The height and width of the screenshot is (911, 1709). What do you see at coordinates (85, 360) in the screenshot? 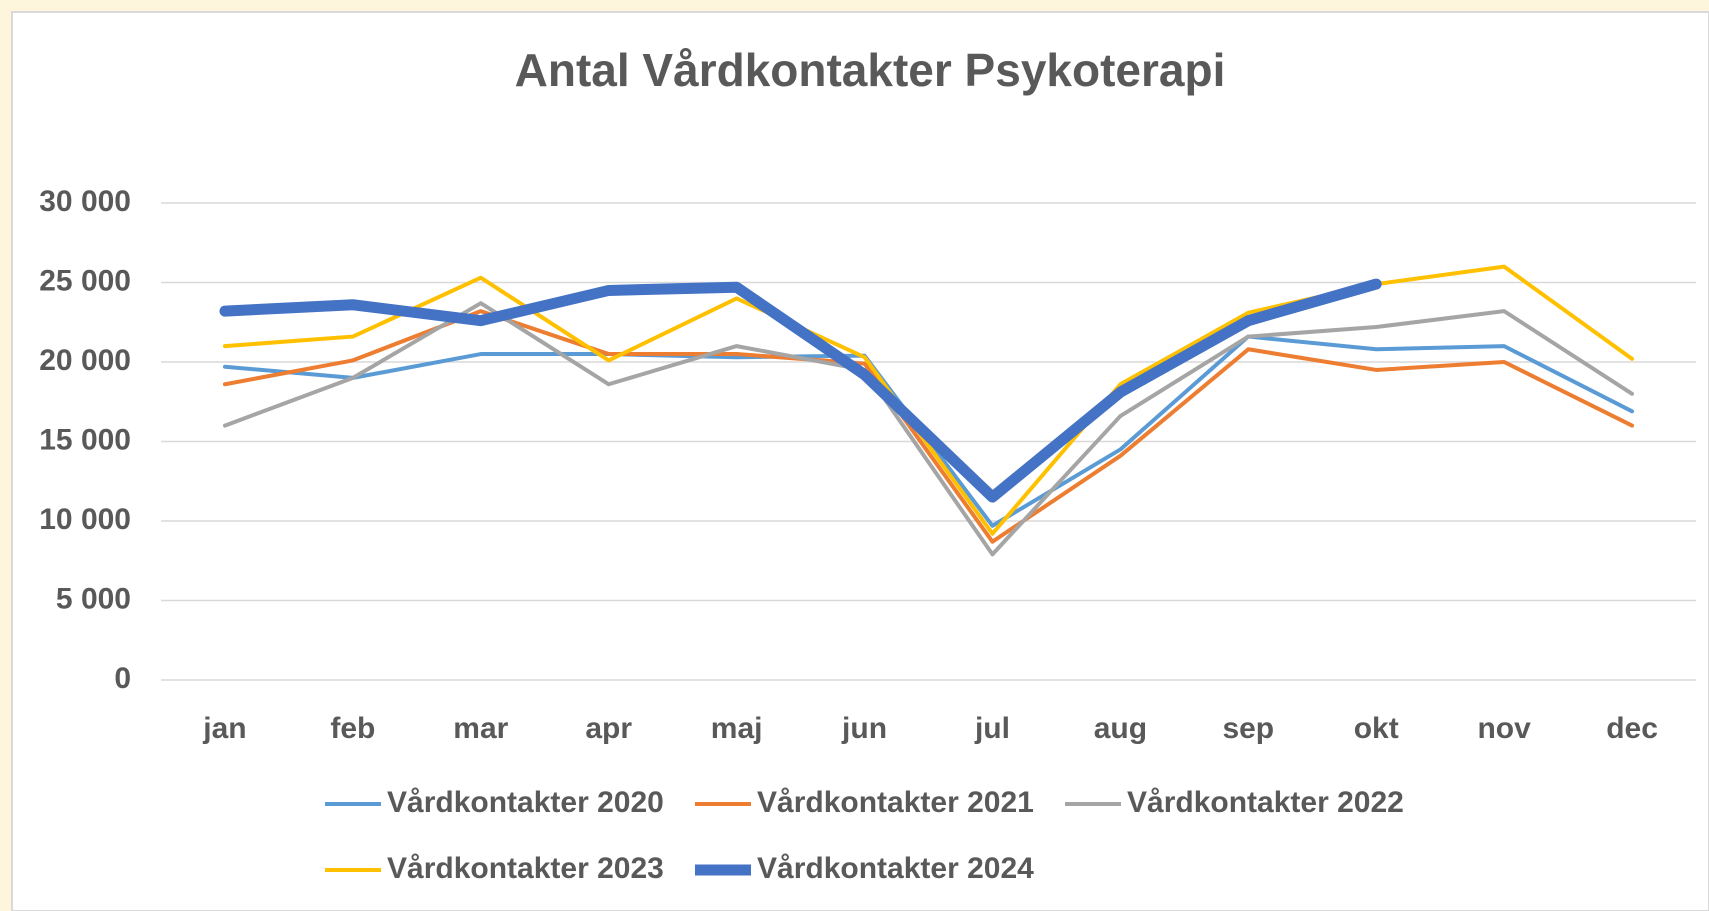
I see `y-tick-label: 20 000` at bounding box center [85, 360].